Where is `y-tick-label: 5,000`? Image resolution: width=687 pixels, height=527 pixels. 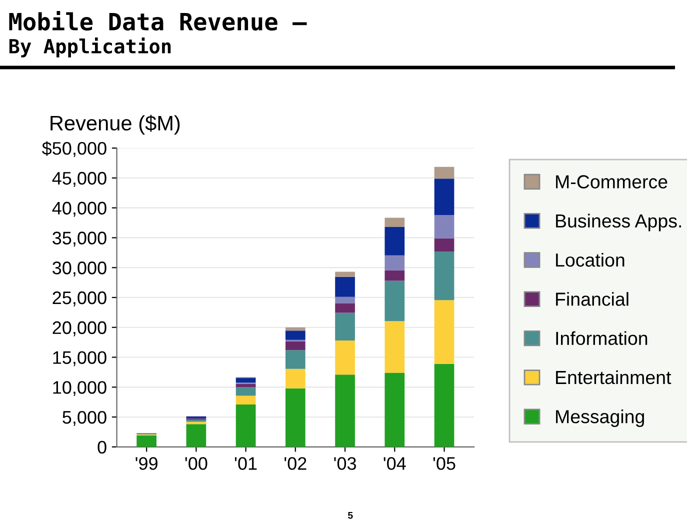
y-tick-label: 5,000 is located at coordinates (84, 418).